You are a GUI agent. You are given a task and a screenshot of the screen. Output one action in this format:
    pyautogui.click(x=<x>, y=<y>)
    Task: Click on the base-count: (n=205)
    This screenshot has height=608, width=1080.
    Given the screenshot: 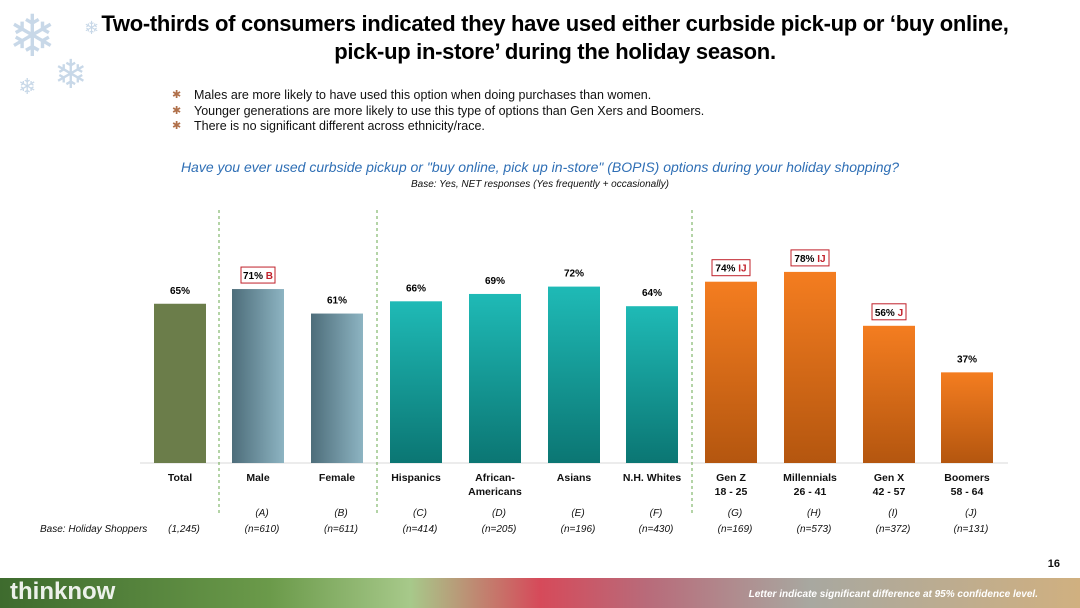 What is the action you would take?
    pyautogui.click(x=499, y=529)
    